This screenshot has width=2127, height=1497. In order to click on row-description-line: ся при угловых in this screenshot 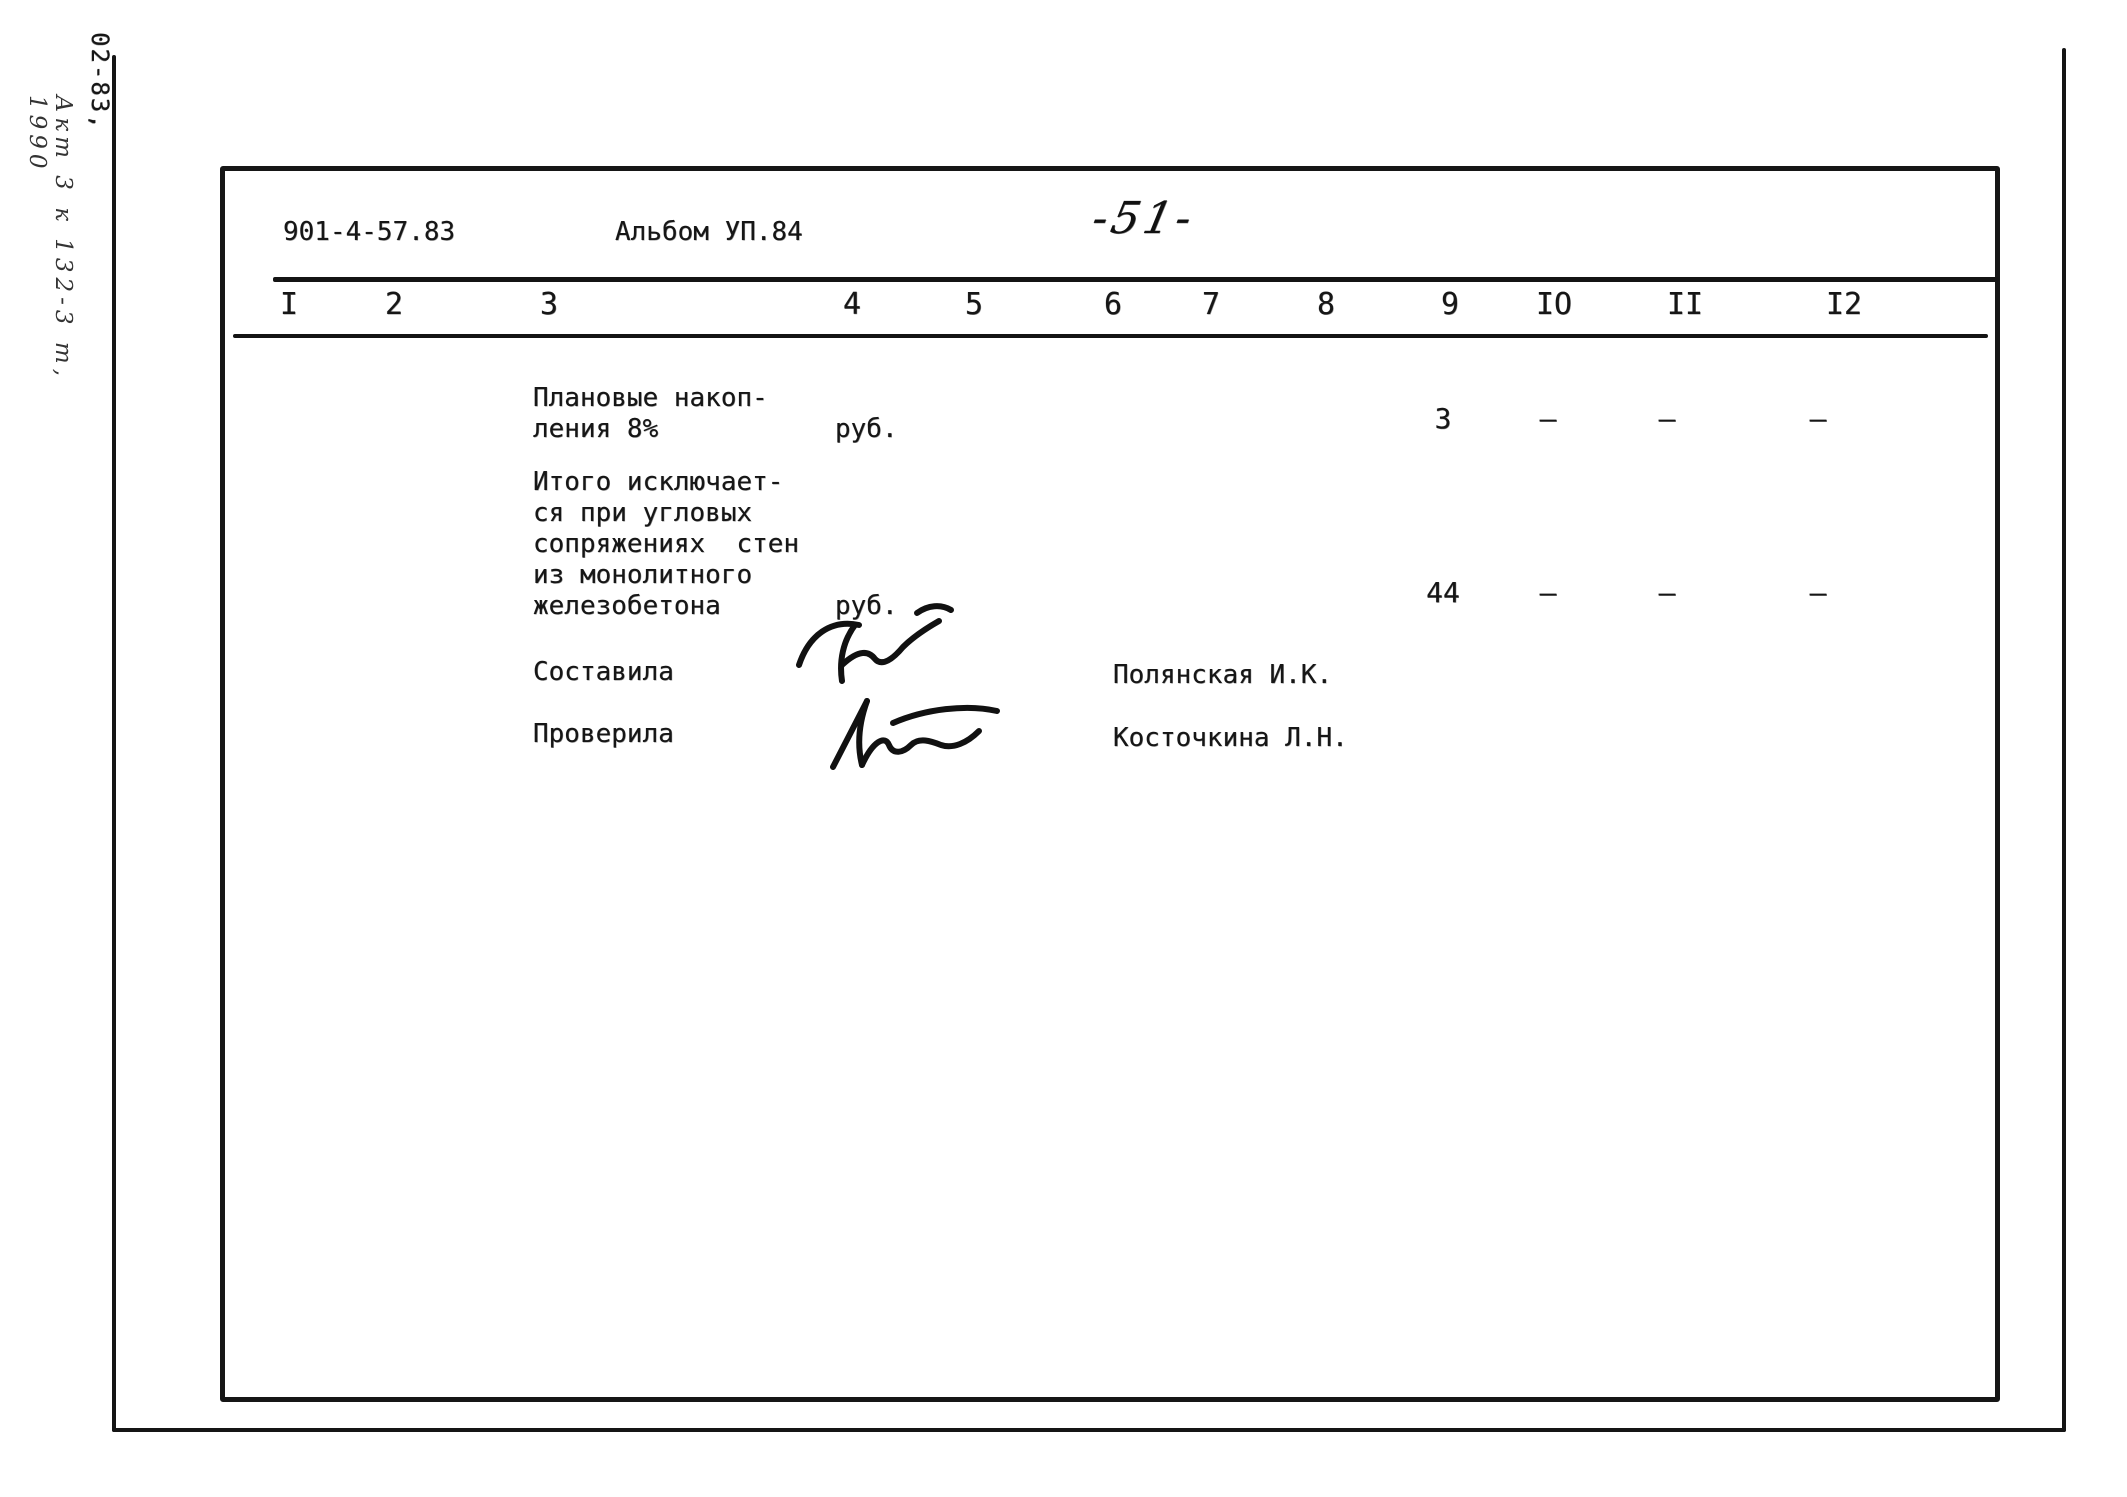, I will do `click(643, 513)`.